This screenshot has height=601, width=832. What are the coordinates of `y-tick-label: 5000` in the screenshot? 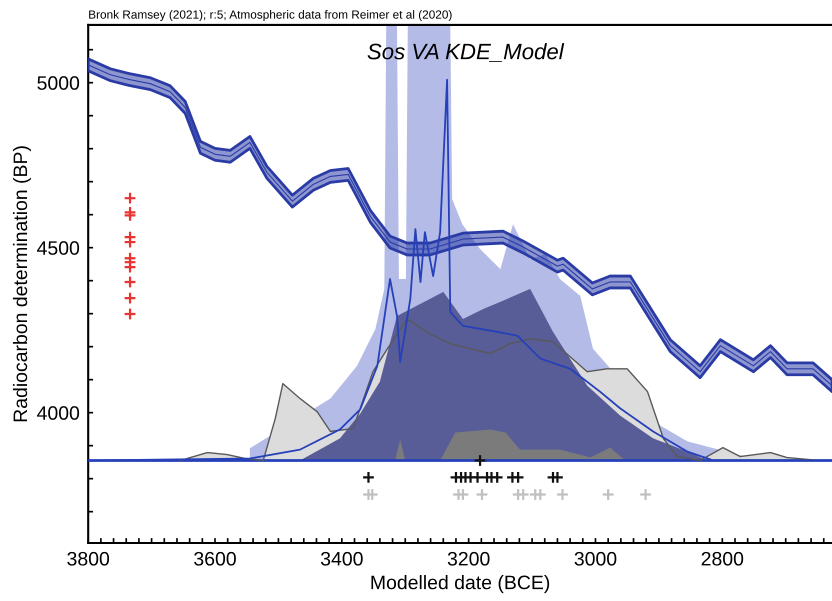 It's located at (58, 83).